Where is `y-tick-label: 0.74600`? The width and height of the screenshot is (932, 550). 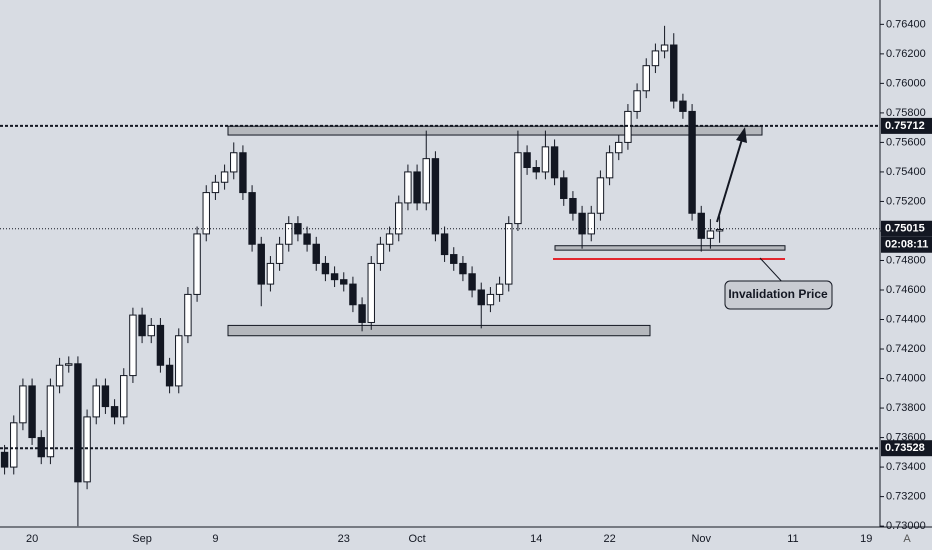 y-tick-label: 0.74600 is located at coordinates (906, 290).